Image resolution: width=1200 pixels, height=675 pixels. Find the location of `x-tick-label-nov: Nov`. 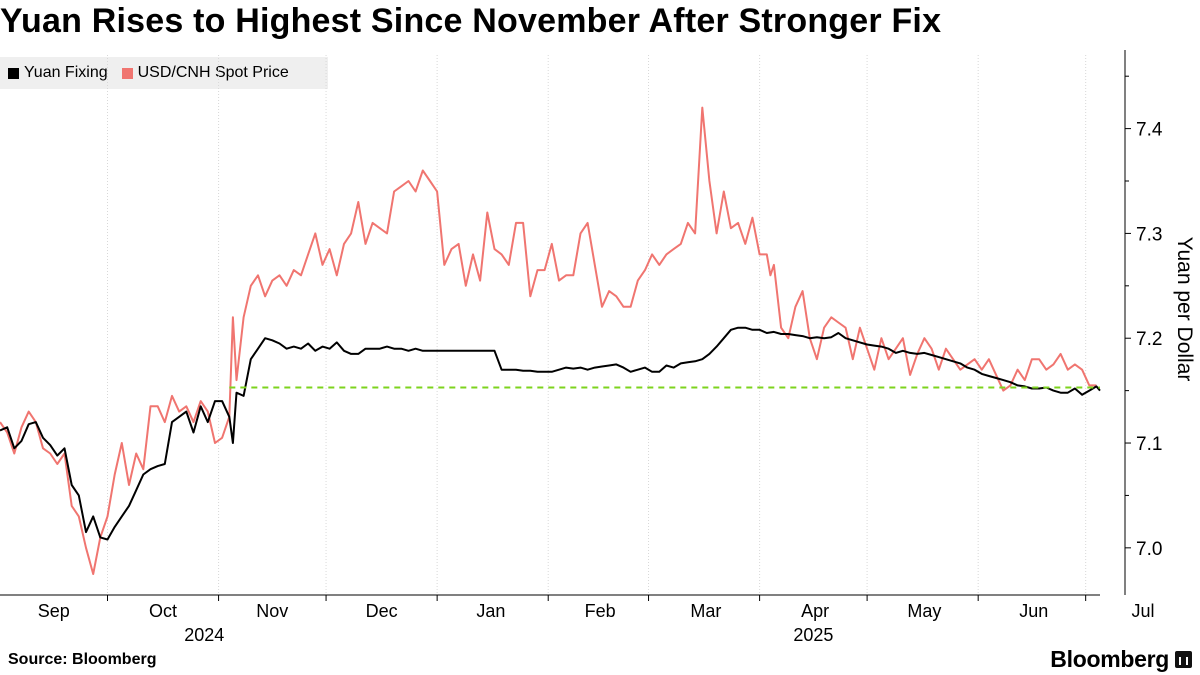

x-tick-label-nov: Nov is located at coordinates (272, 611).